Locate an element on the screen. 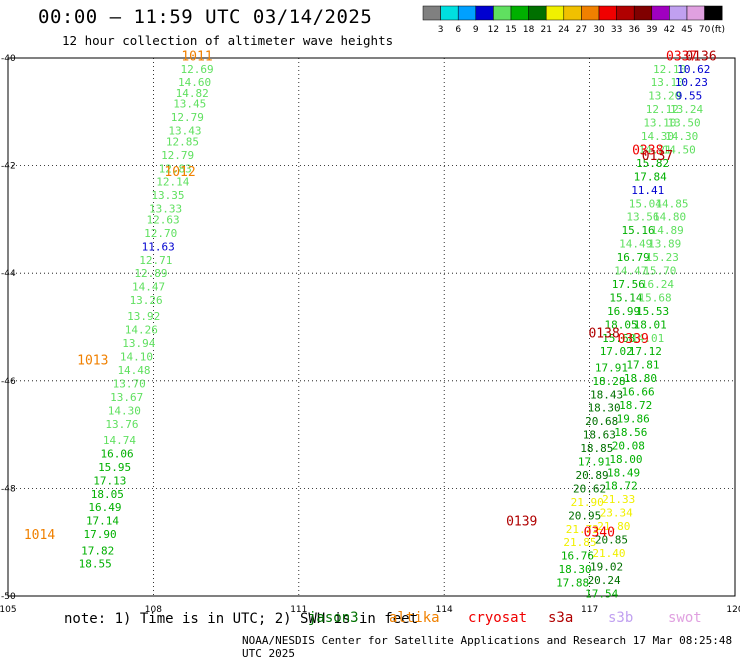 This screenshot has height=660, width=740. satellite-legend-item: s3b is located at coordinates (621, 618).